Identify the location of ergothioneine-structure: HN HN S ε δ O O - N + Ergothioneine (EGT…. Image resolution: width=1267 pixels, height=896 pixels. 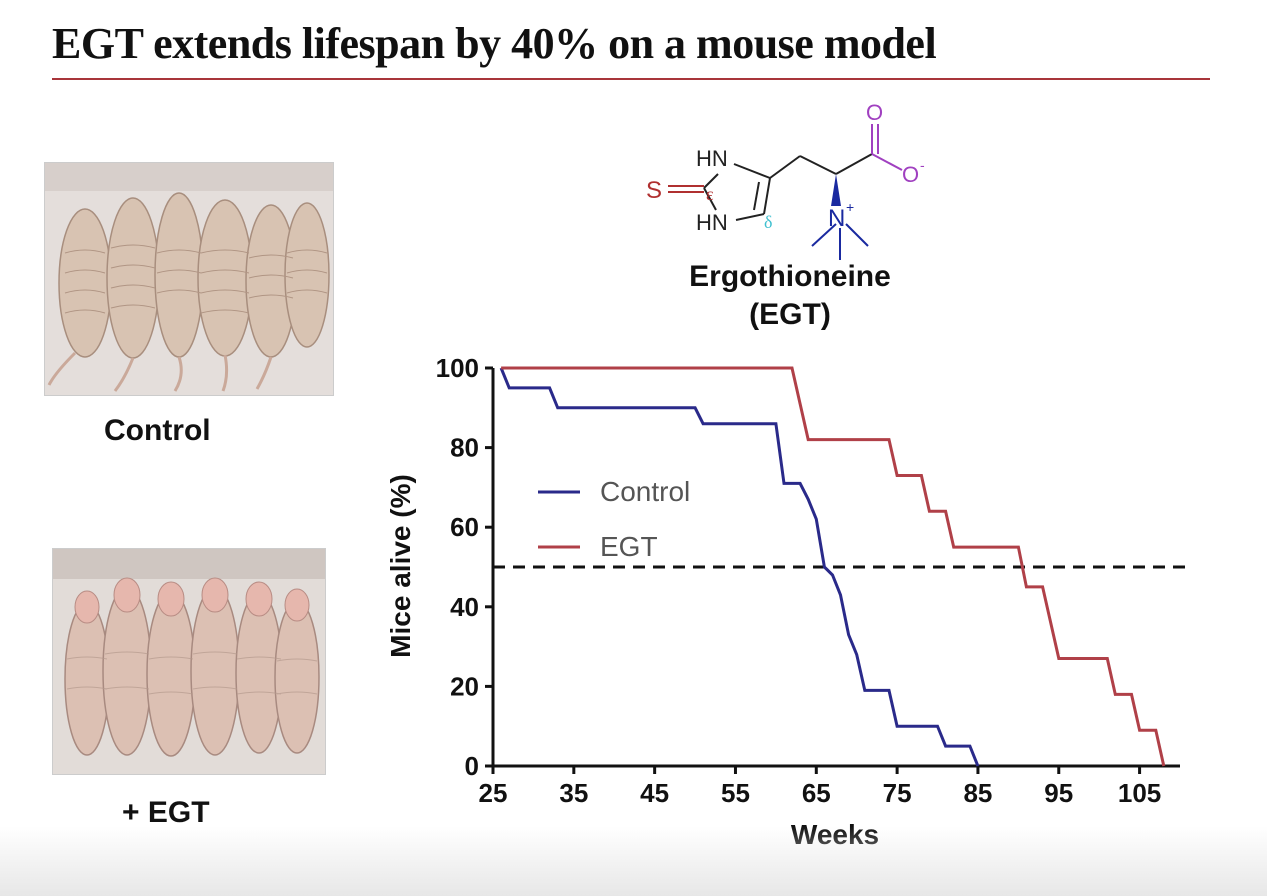
(785, 215).